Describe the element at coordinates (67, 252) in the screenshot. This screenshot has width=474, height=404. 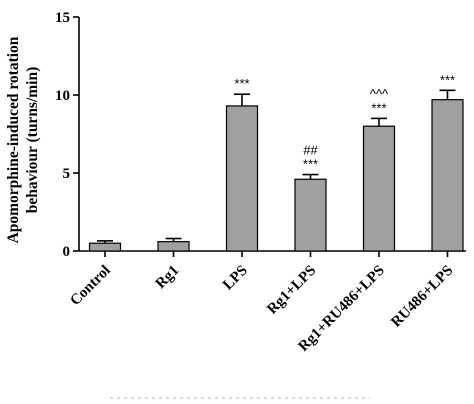
I see `y-tick-label: 0` at that location.